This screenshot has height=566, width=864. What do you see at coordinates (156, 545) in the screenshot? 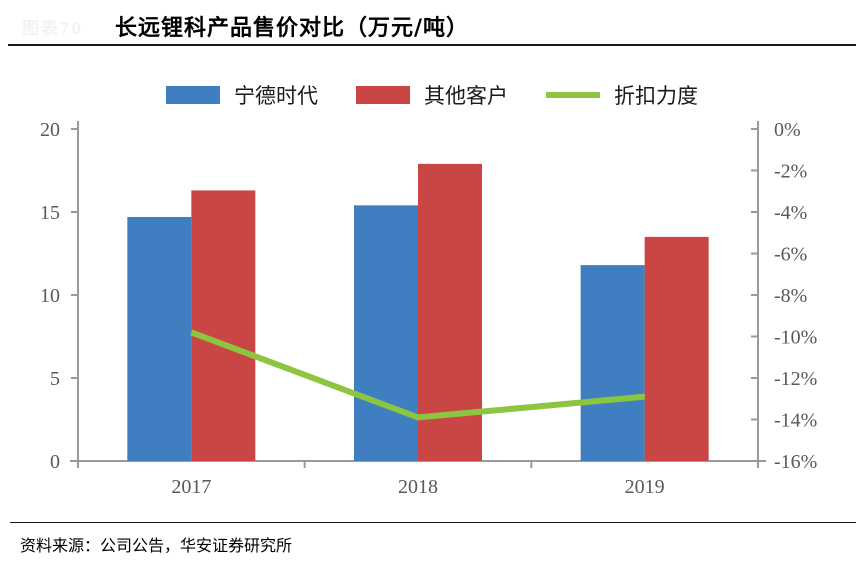
I see `source-note: 资料来源：公司公告，华安证券研究所` at bounding box center [156, 545].